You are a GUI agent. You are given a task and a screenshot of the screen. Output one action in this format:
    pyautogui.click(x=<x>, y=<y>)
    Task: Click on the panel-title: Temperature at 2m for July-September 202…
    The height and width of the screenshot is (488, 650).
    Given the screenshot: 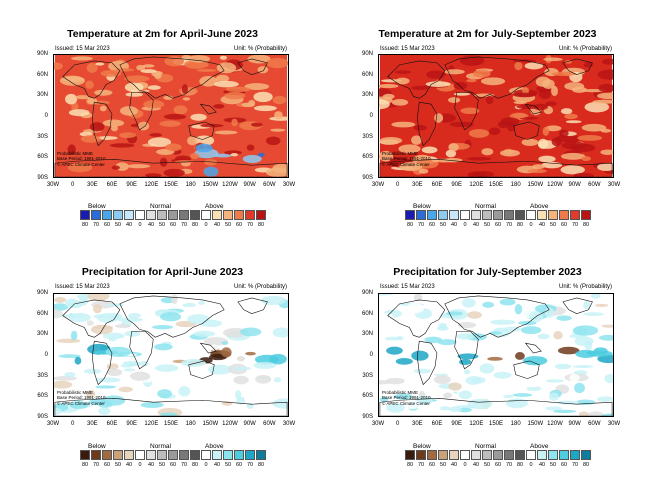 What is the action you would take?
    pyautogui.click(x=487, y=34)
    